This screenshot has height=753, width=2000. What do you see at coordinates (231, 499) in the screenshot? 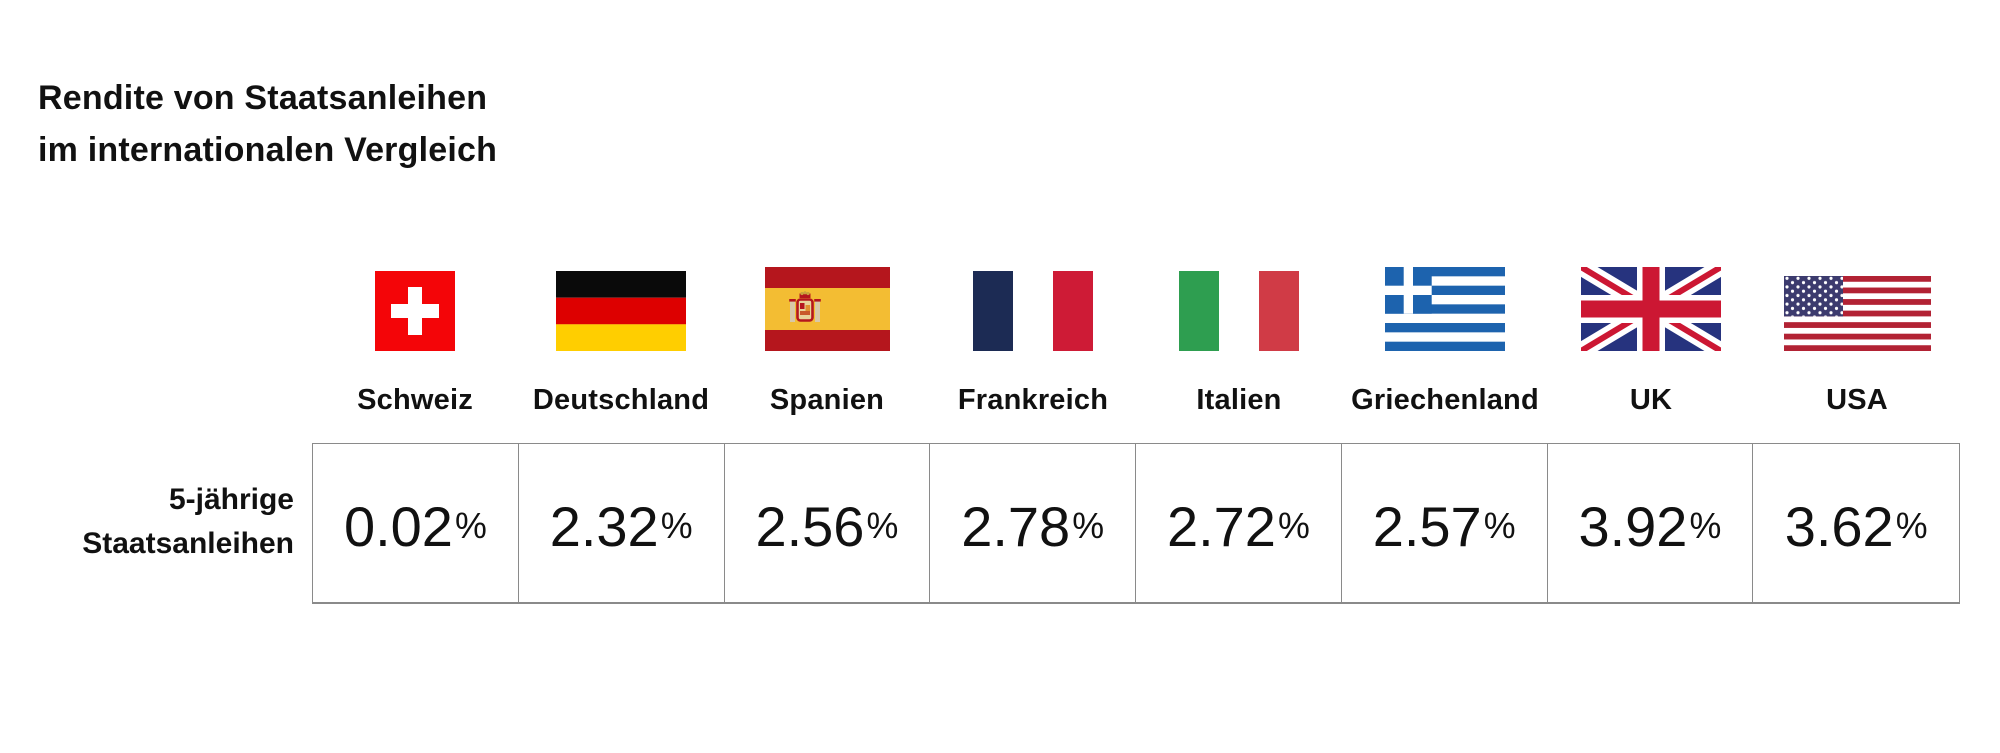
I see `row-label-line1: 5-jährige` at bounding box center [231, 499].